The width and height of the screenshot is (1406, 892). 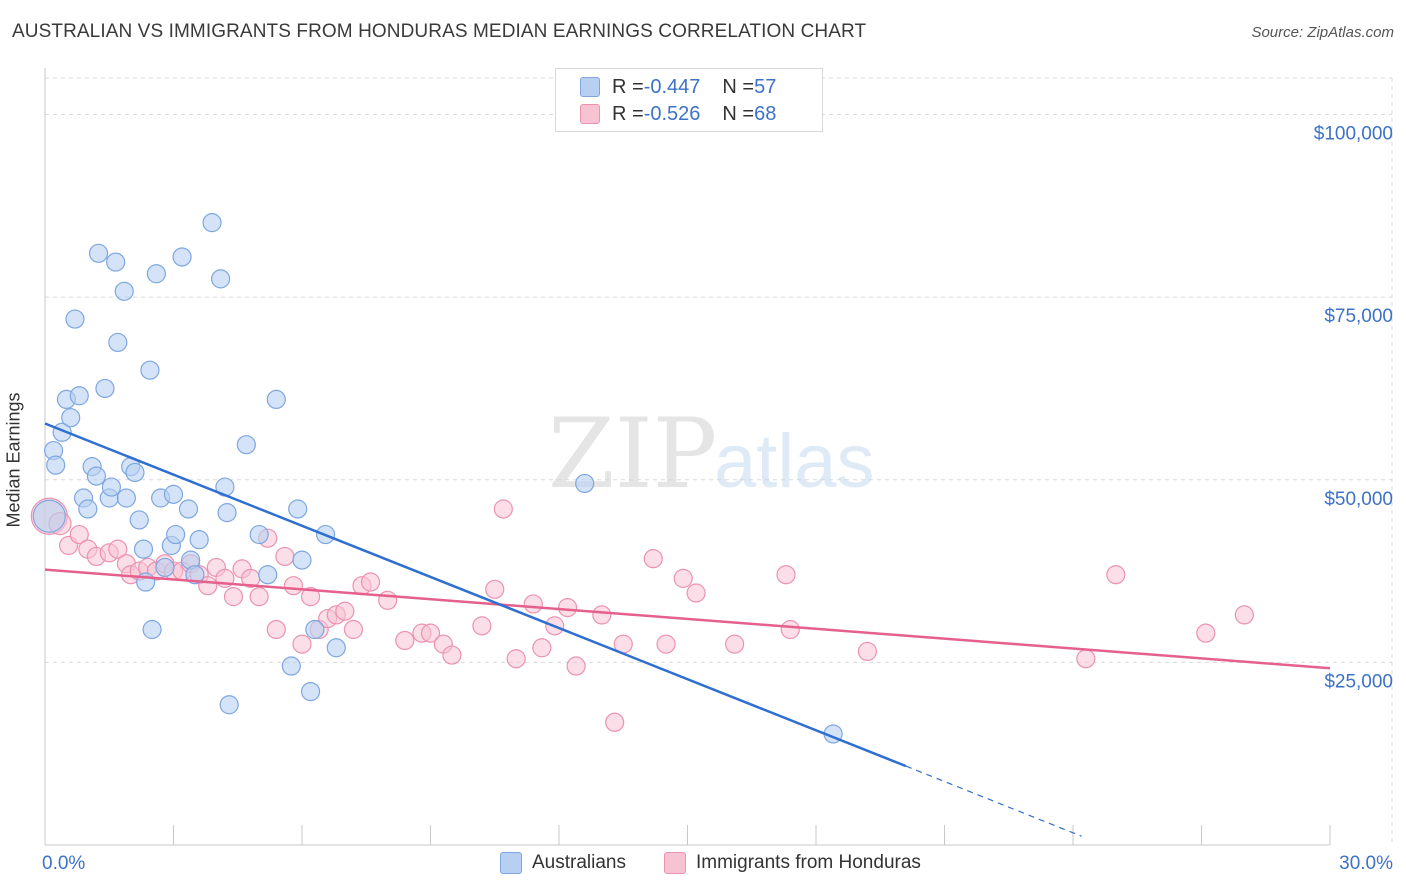 I want to click on trendline-australians-extension, so click(x=993, y=801).